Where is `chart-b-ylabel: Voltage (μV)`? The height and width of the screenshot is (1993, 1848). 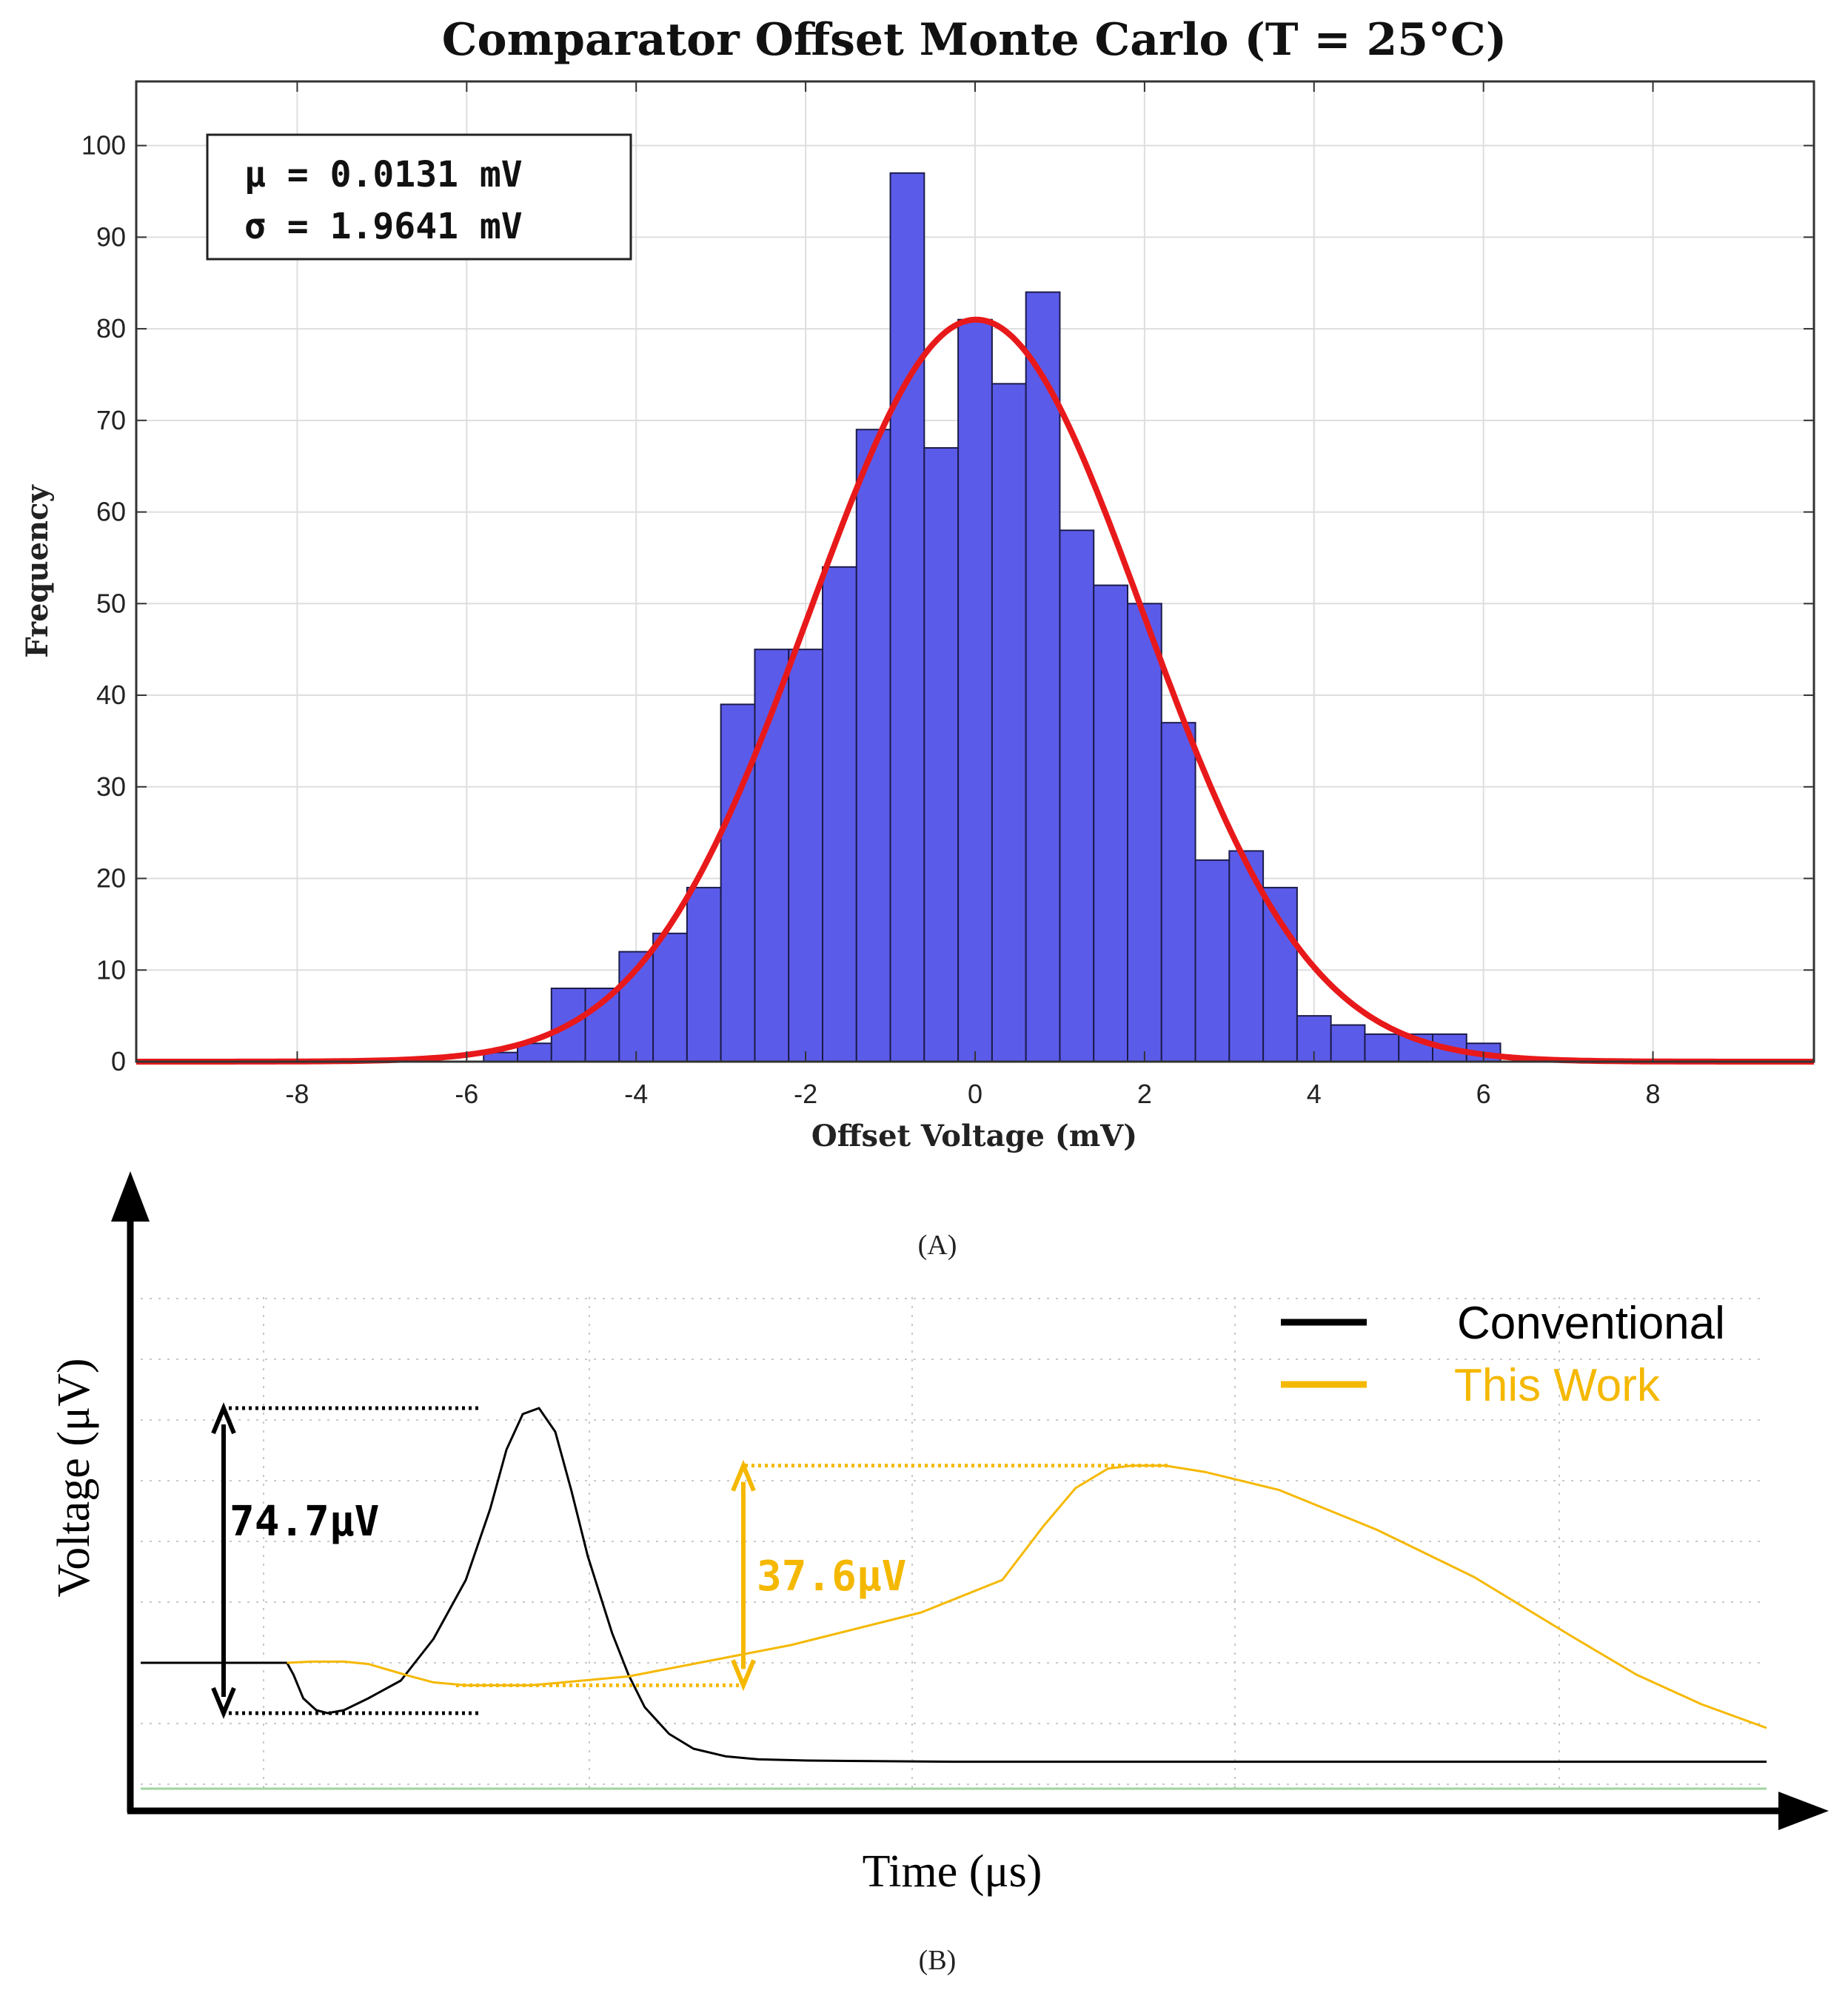 chart-b-ylabel: Voltage (μV) is located at coordinates (74, 1477).